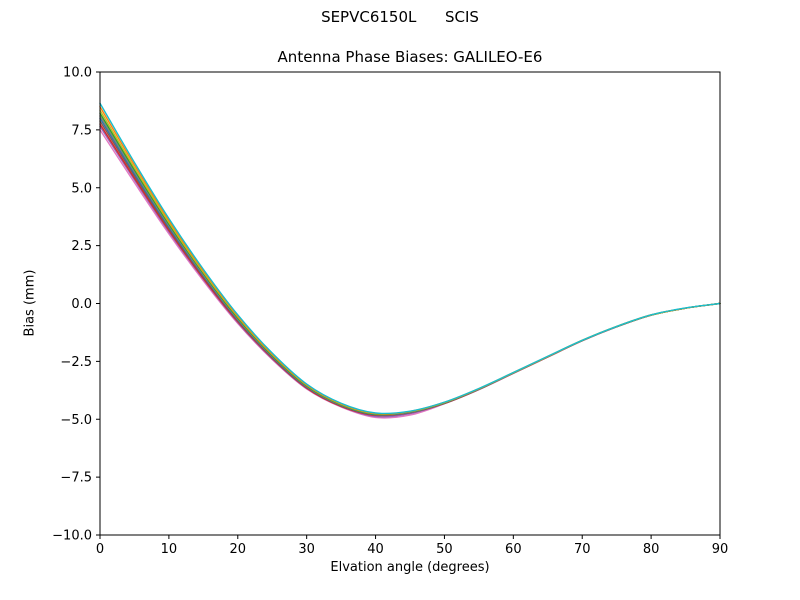  What do you see at coordinates (76, 362) in the screenshot?
I see `y-tick-label: −2.5` at bounding box center [76, 362].